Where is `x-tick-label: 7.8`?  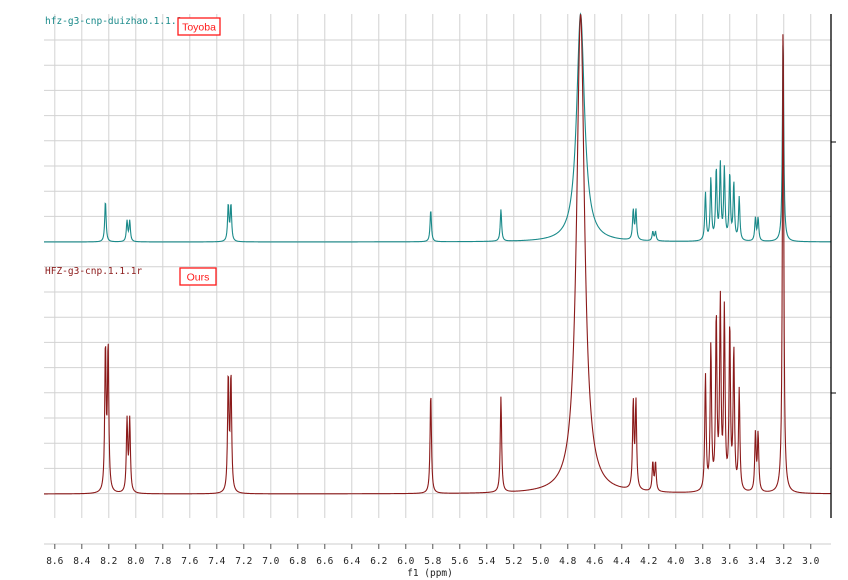 x-tick-label: 7.8 is located at coordinates (162, 561).